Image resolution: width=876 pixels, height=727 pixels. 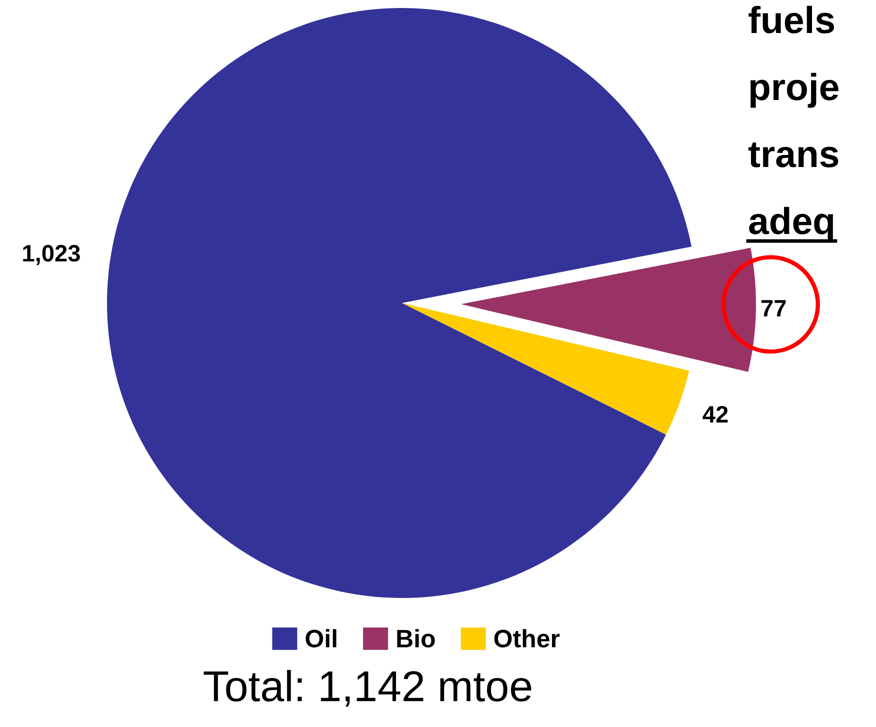 What do you see at coordinates (793, 155) in the screenshot?
I see `text: trans` at bounding box center [793, 155].